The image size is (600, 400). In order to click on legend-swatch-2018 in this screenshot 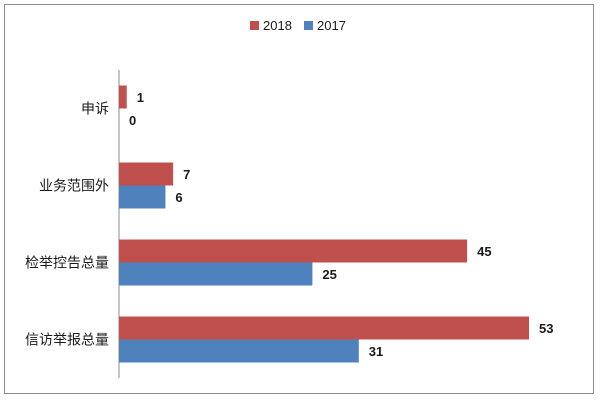, I will do `click(254, 25)`.